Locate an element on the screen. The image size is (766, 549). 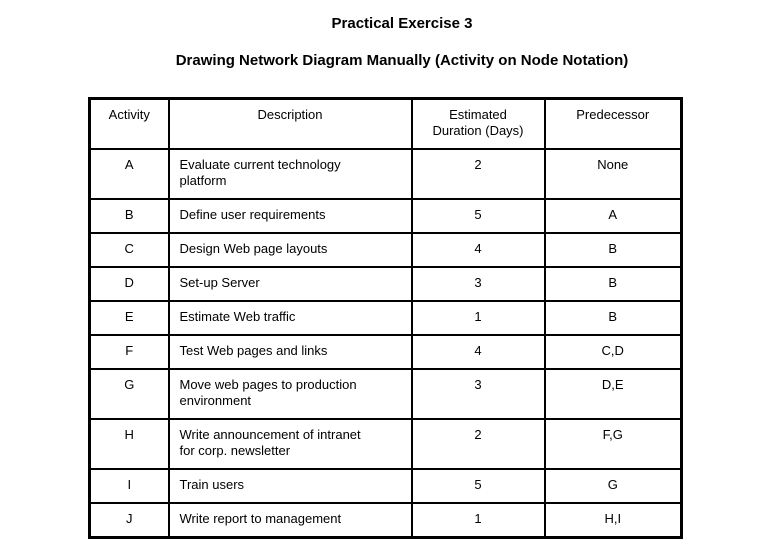
activity-cell: A is located at coordinates (129, 174).